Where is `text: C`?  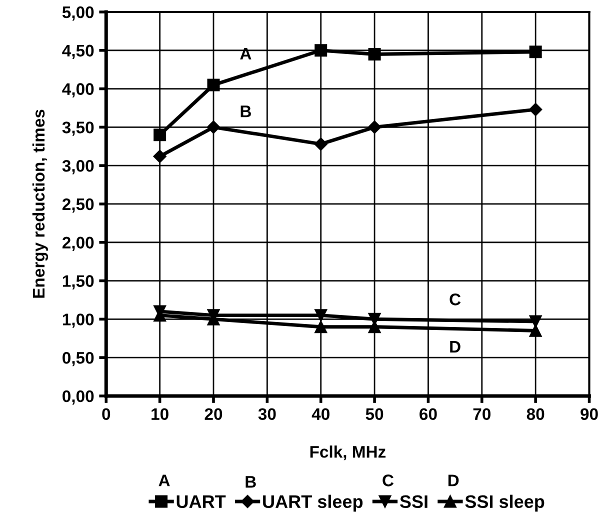 text: C is located at coordinates (388, 480).